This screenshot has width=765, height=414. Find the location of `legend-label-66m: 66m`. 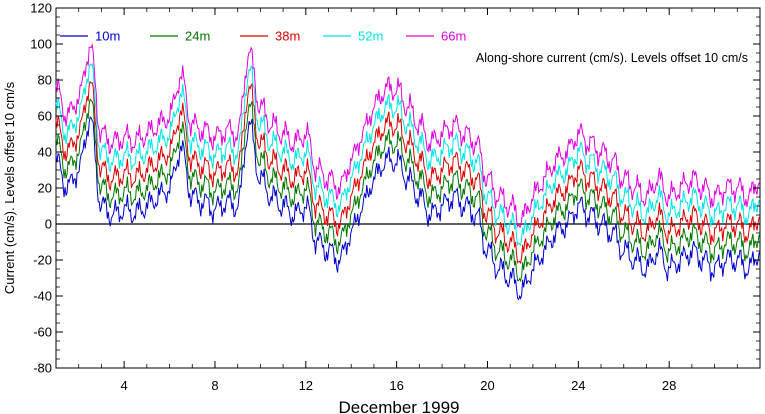

legend-label-66m: 66m is located at coordinates (453, 36).